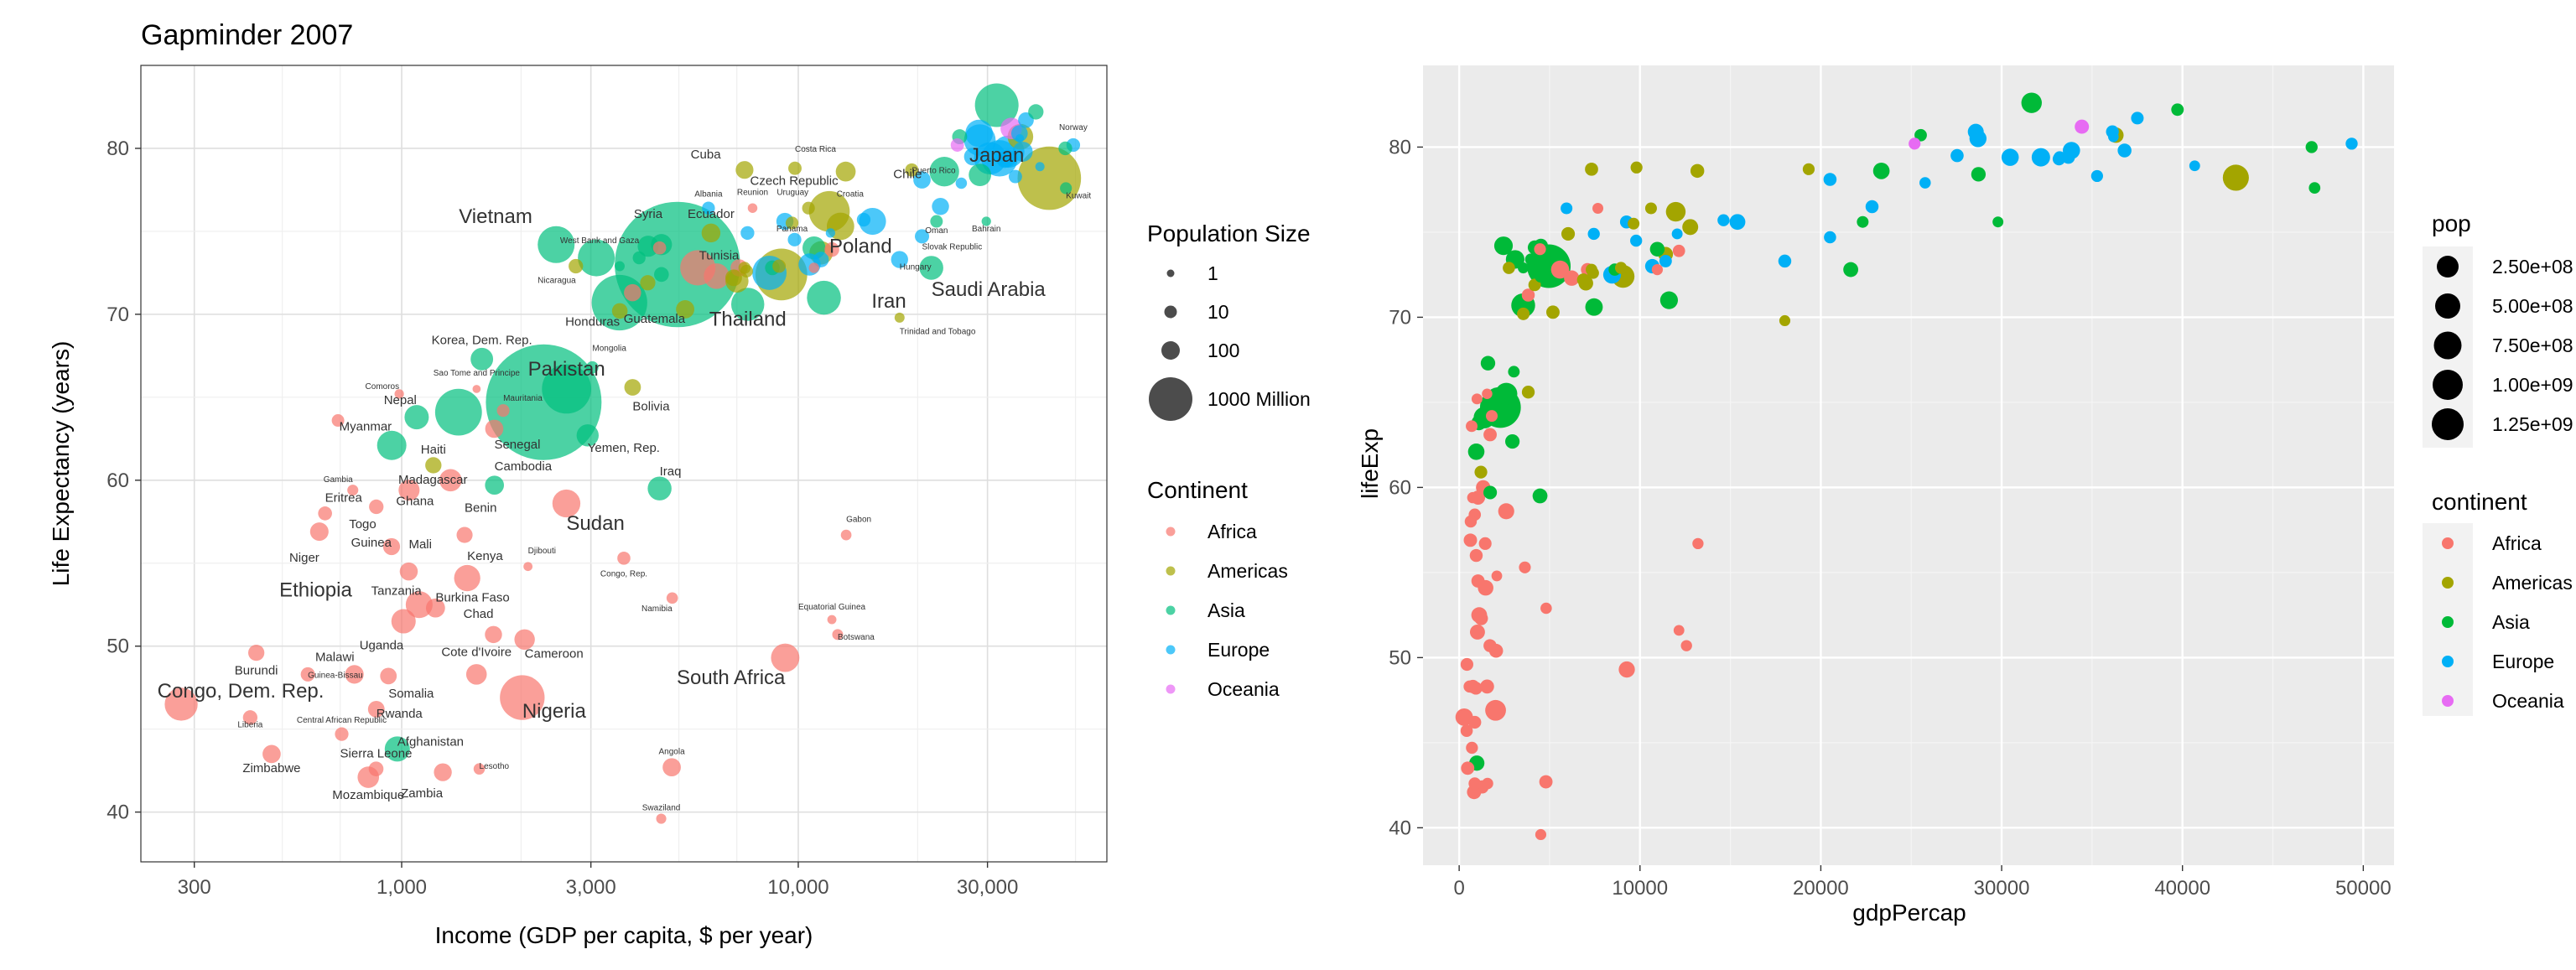  Describe the element at coordinates (1370, 463) in the screenshot. I see `right-y-axis-label: lifeExp` at that location.